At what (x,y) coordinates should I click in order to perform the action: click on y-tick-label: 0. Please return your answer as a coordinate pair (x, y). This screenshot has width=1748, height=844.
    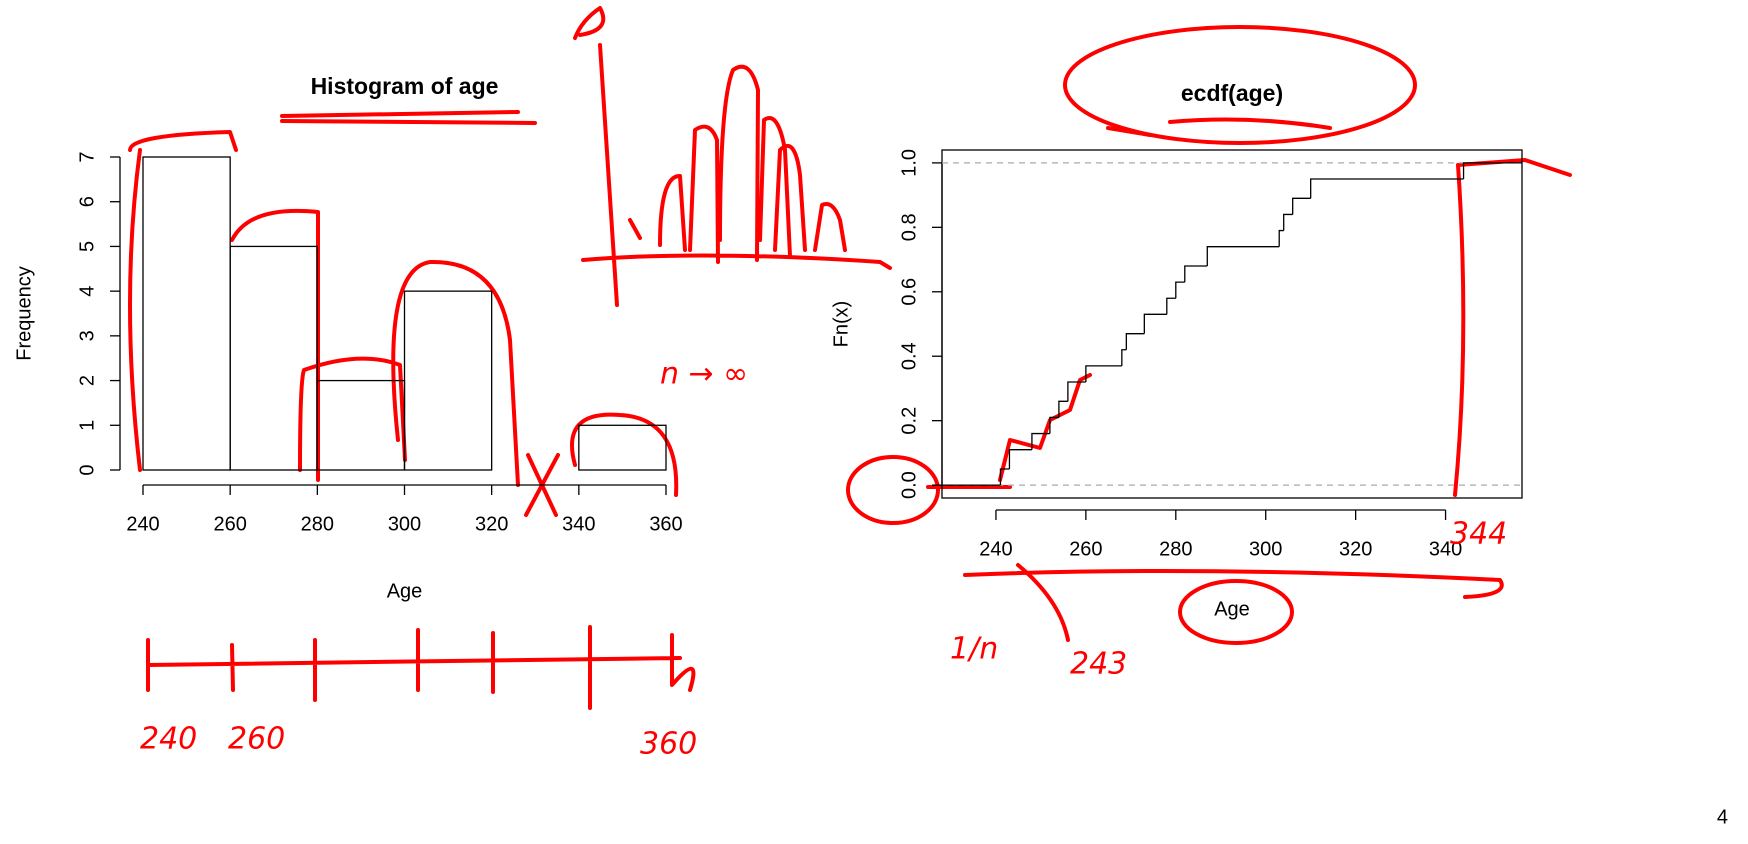
    Looking at the image, I should click on (87, 469).